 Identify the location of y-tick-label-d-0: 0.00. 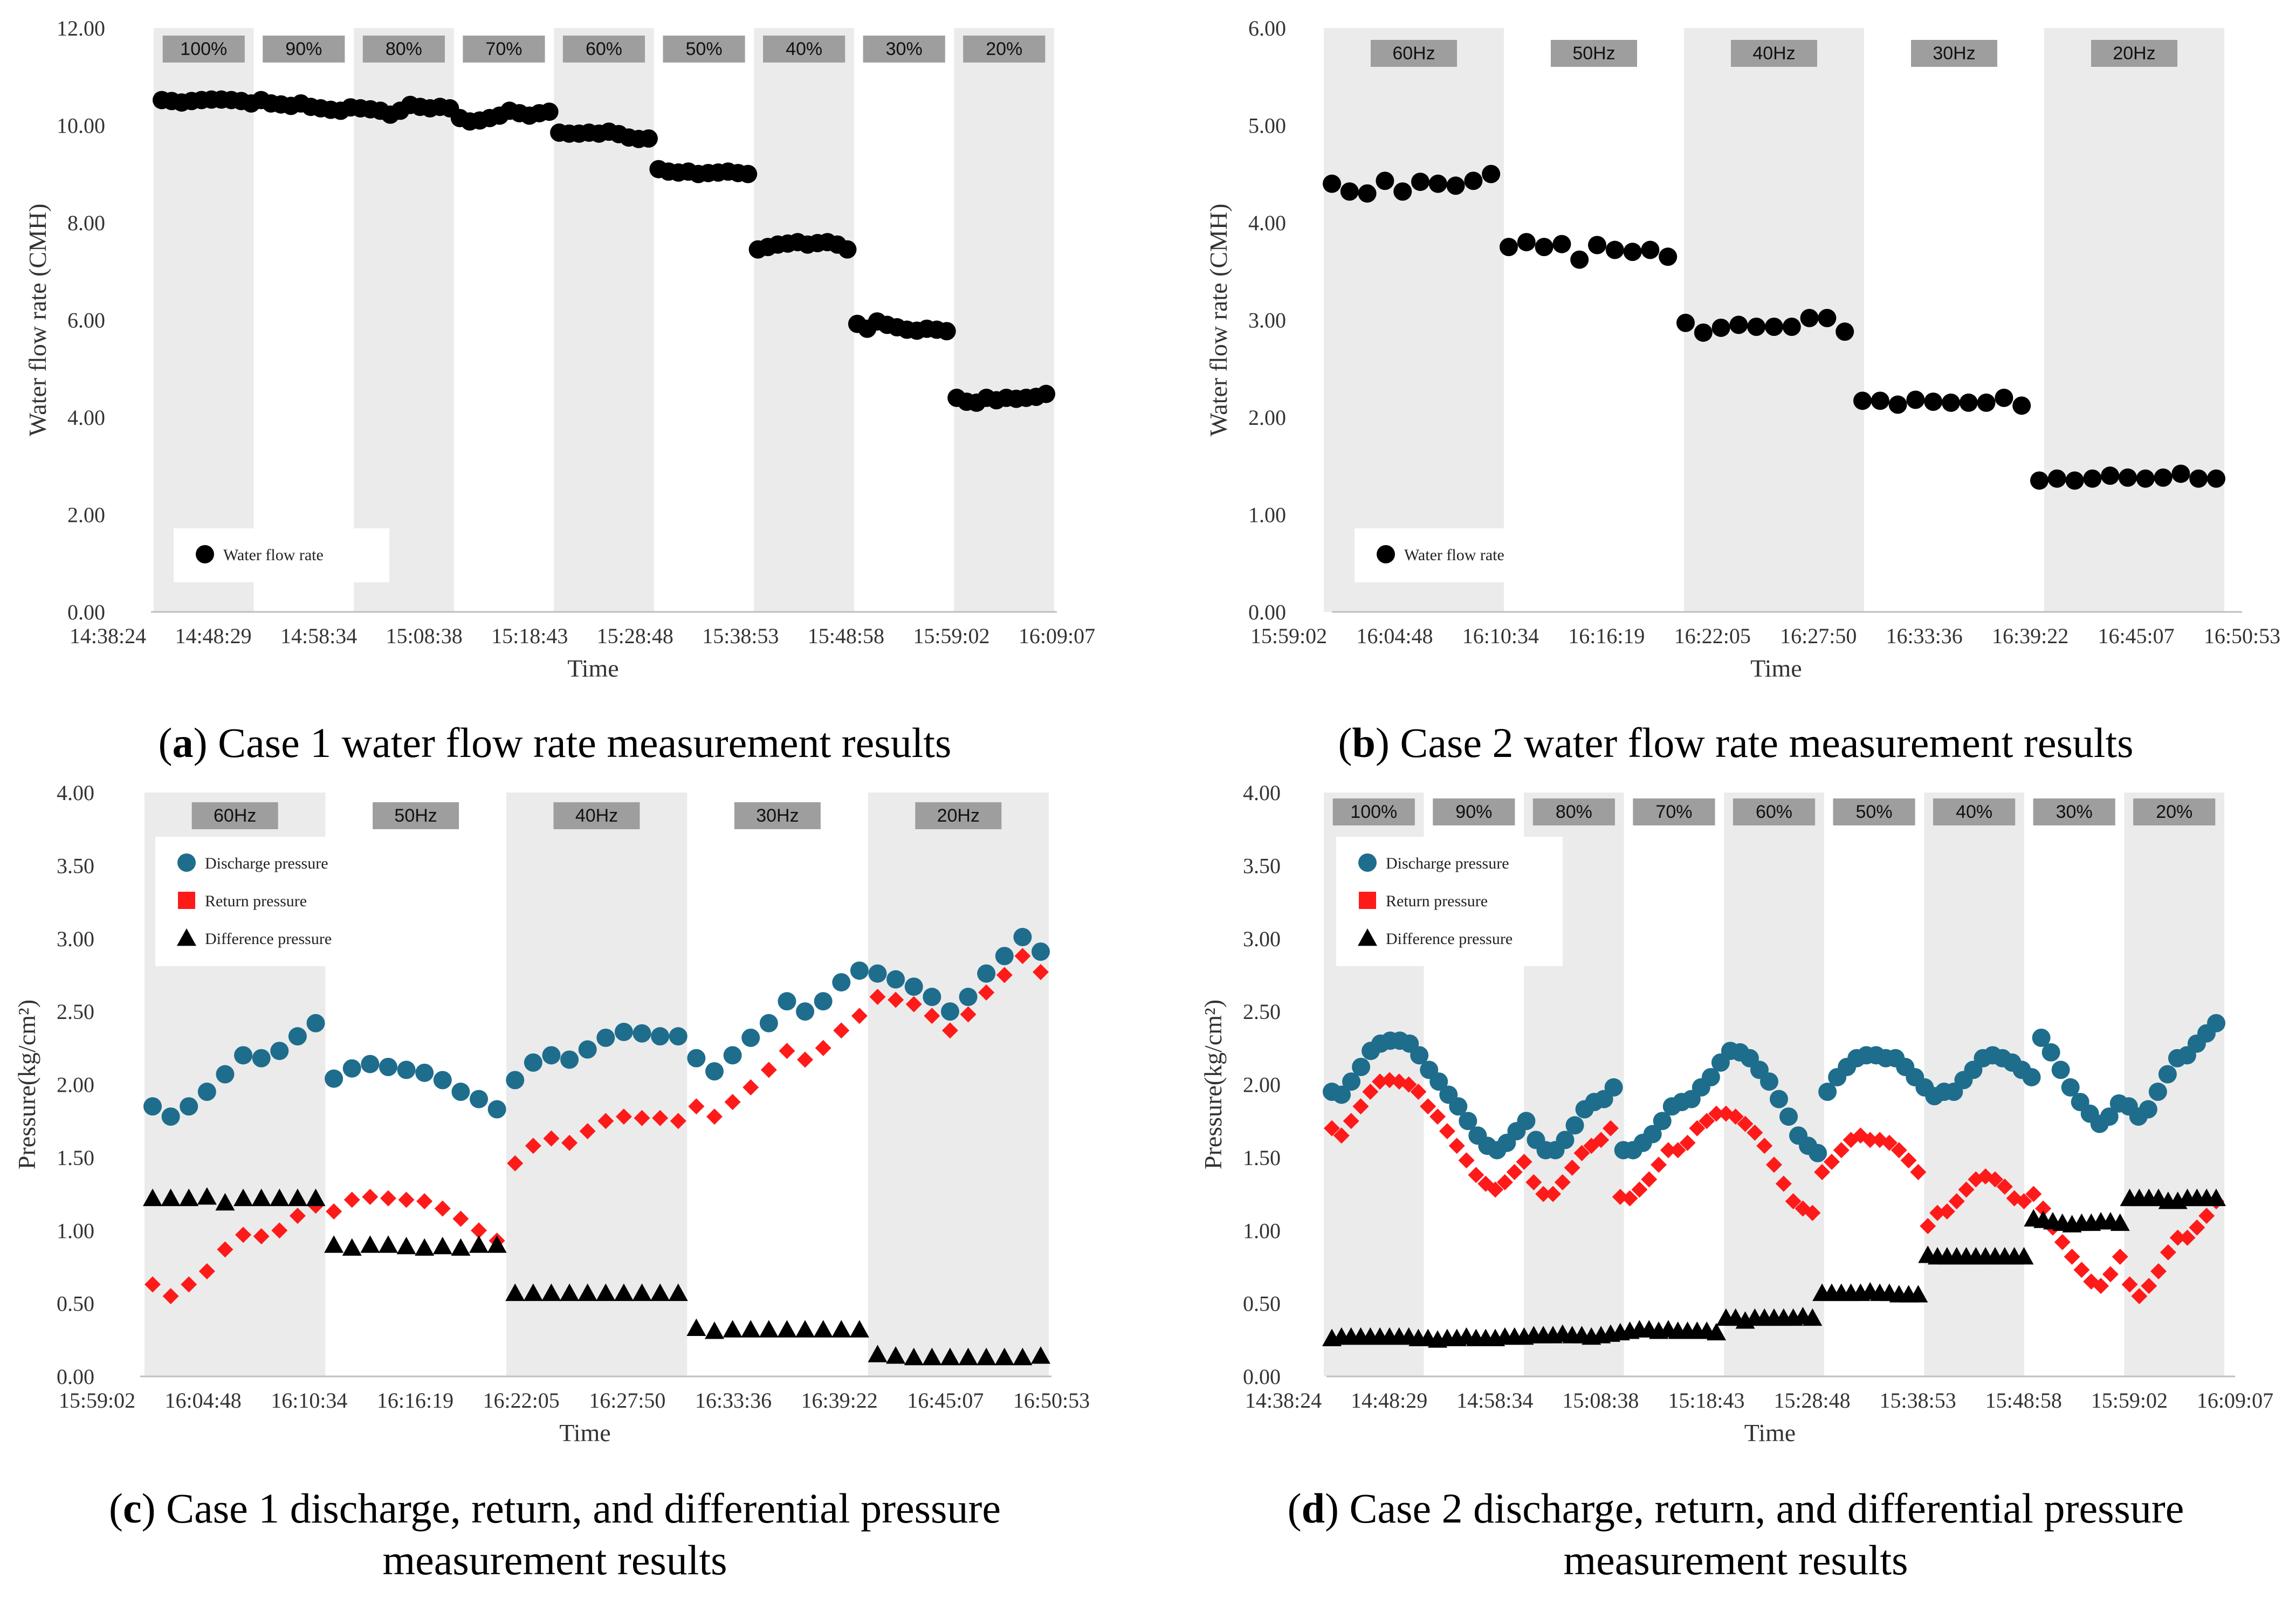
(1262, 1377).